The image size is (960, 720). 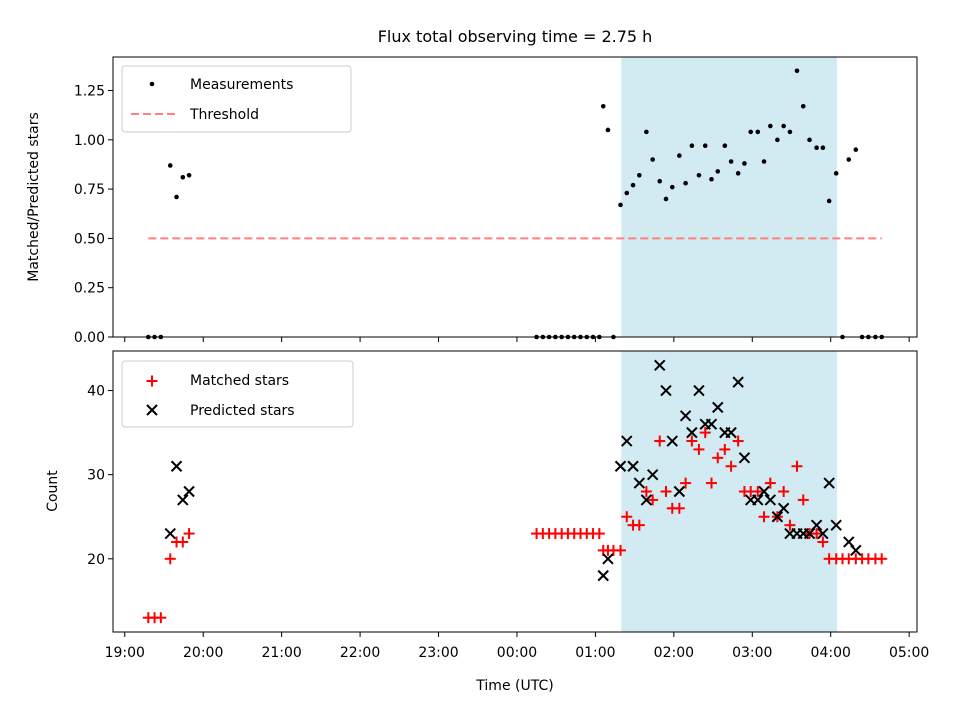 I want to click on x-tick-label: 05:00, so click(x=909, y=653).